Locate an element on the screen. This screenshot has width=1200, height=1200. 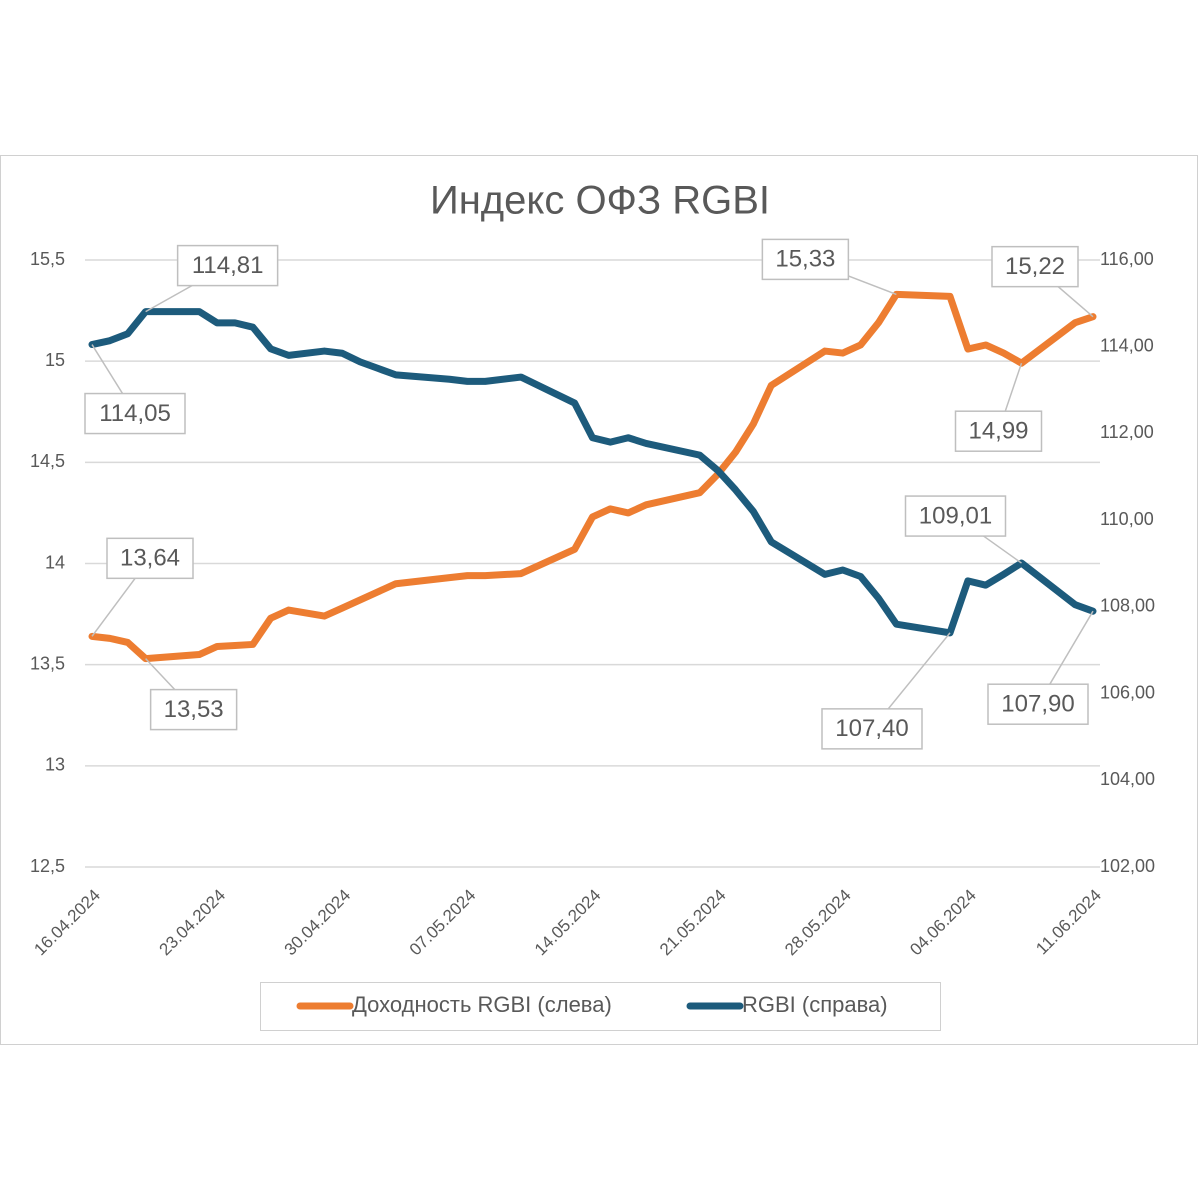
y2-tick-label: 114,00 is located at coordinates (1127, 345).